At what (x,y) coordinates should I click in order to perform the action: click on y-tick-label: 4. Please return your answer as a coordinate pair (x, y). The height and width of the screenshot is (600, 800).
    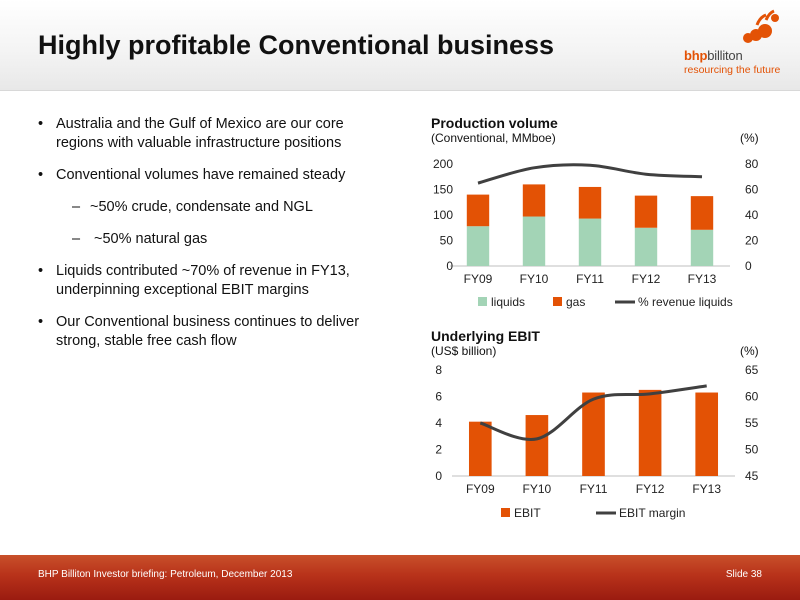
    Looking at the image, I should click on (438, 423).